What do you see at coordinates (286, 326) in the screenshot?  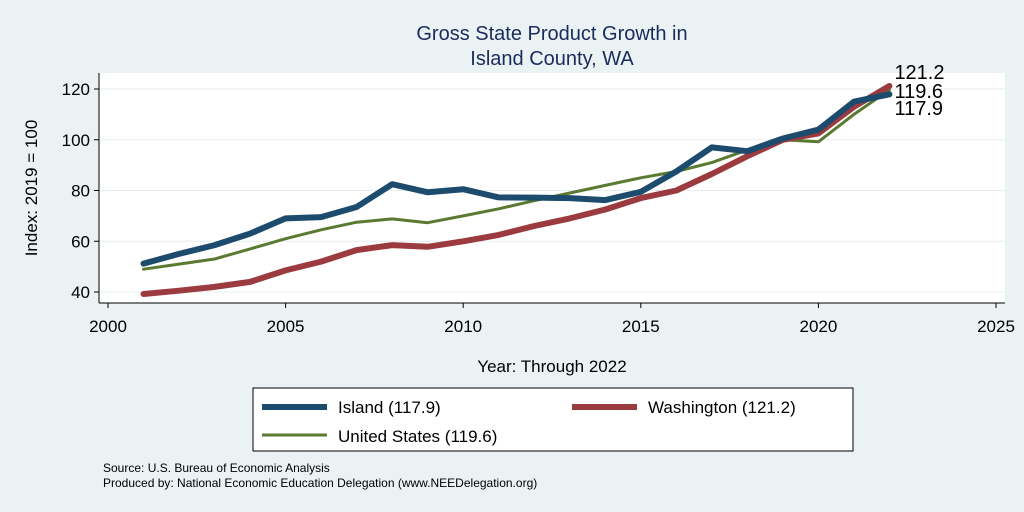 I see `x-tick-label: 2005` at bounding box center [286, 326].